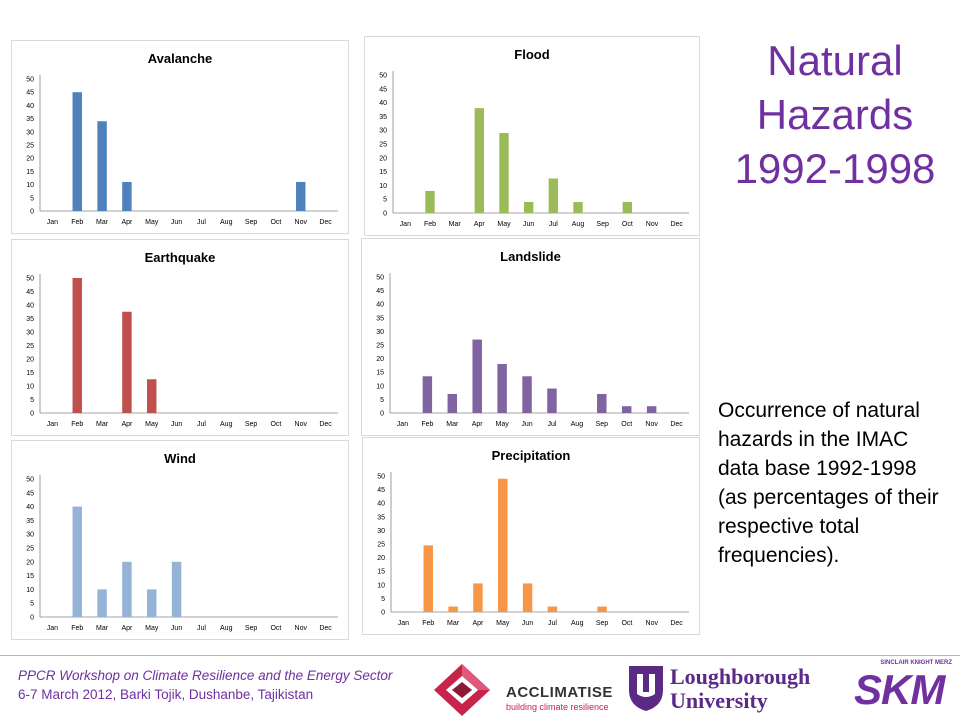 The image size is (960, 720). What do you see at coordinates (180, 458) in the screenshot?
I see `chart-title: Wind` at bounding box center [180, 458].